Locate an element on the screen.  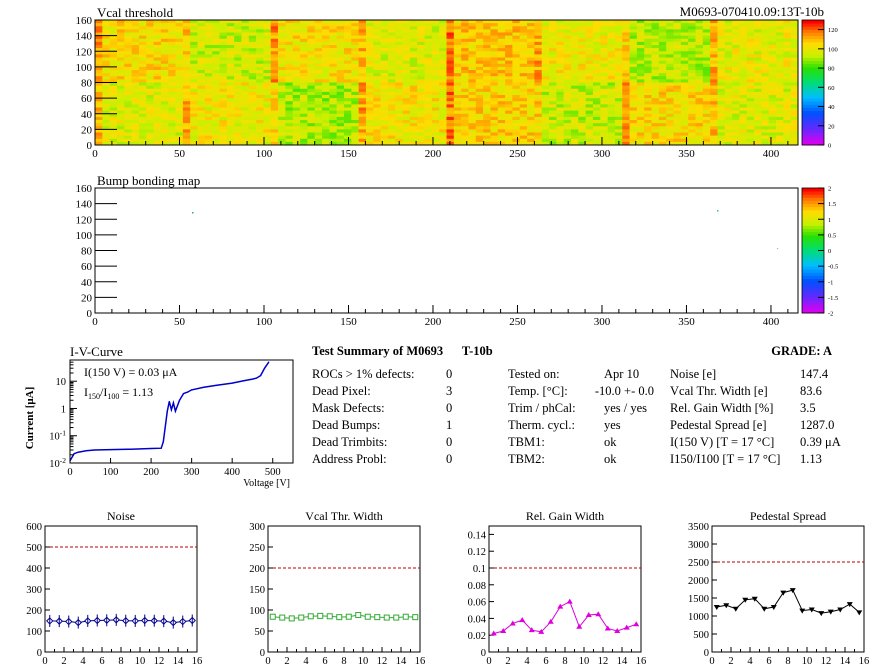
x-tick-label: 50 is located at coordinates (180, 154).